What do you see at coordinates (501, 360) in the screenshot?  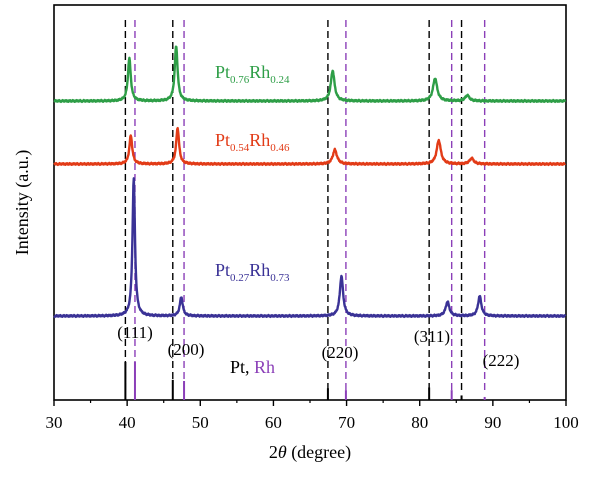 I see `peak-label-4: (222)` at bounding box center [501, 360].